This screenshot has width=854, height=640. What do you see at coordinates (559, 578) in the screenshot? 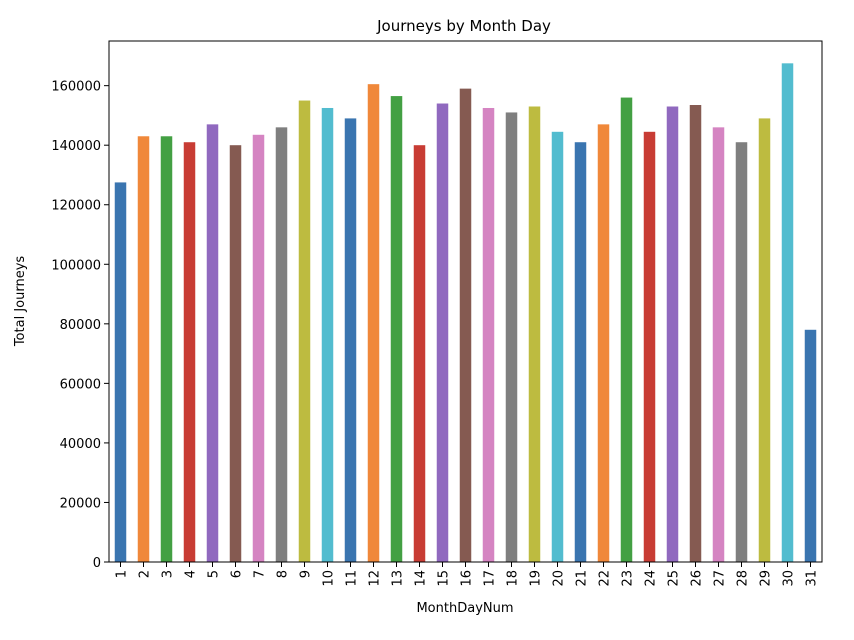
I see `x-tick-label: 20` at bounding box center [559, 578].